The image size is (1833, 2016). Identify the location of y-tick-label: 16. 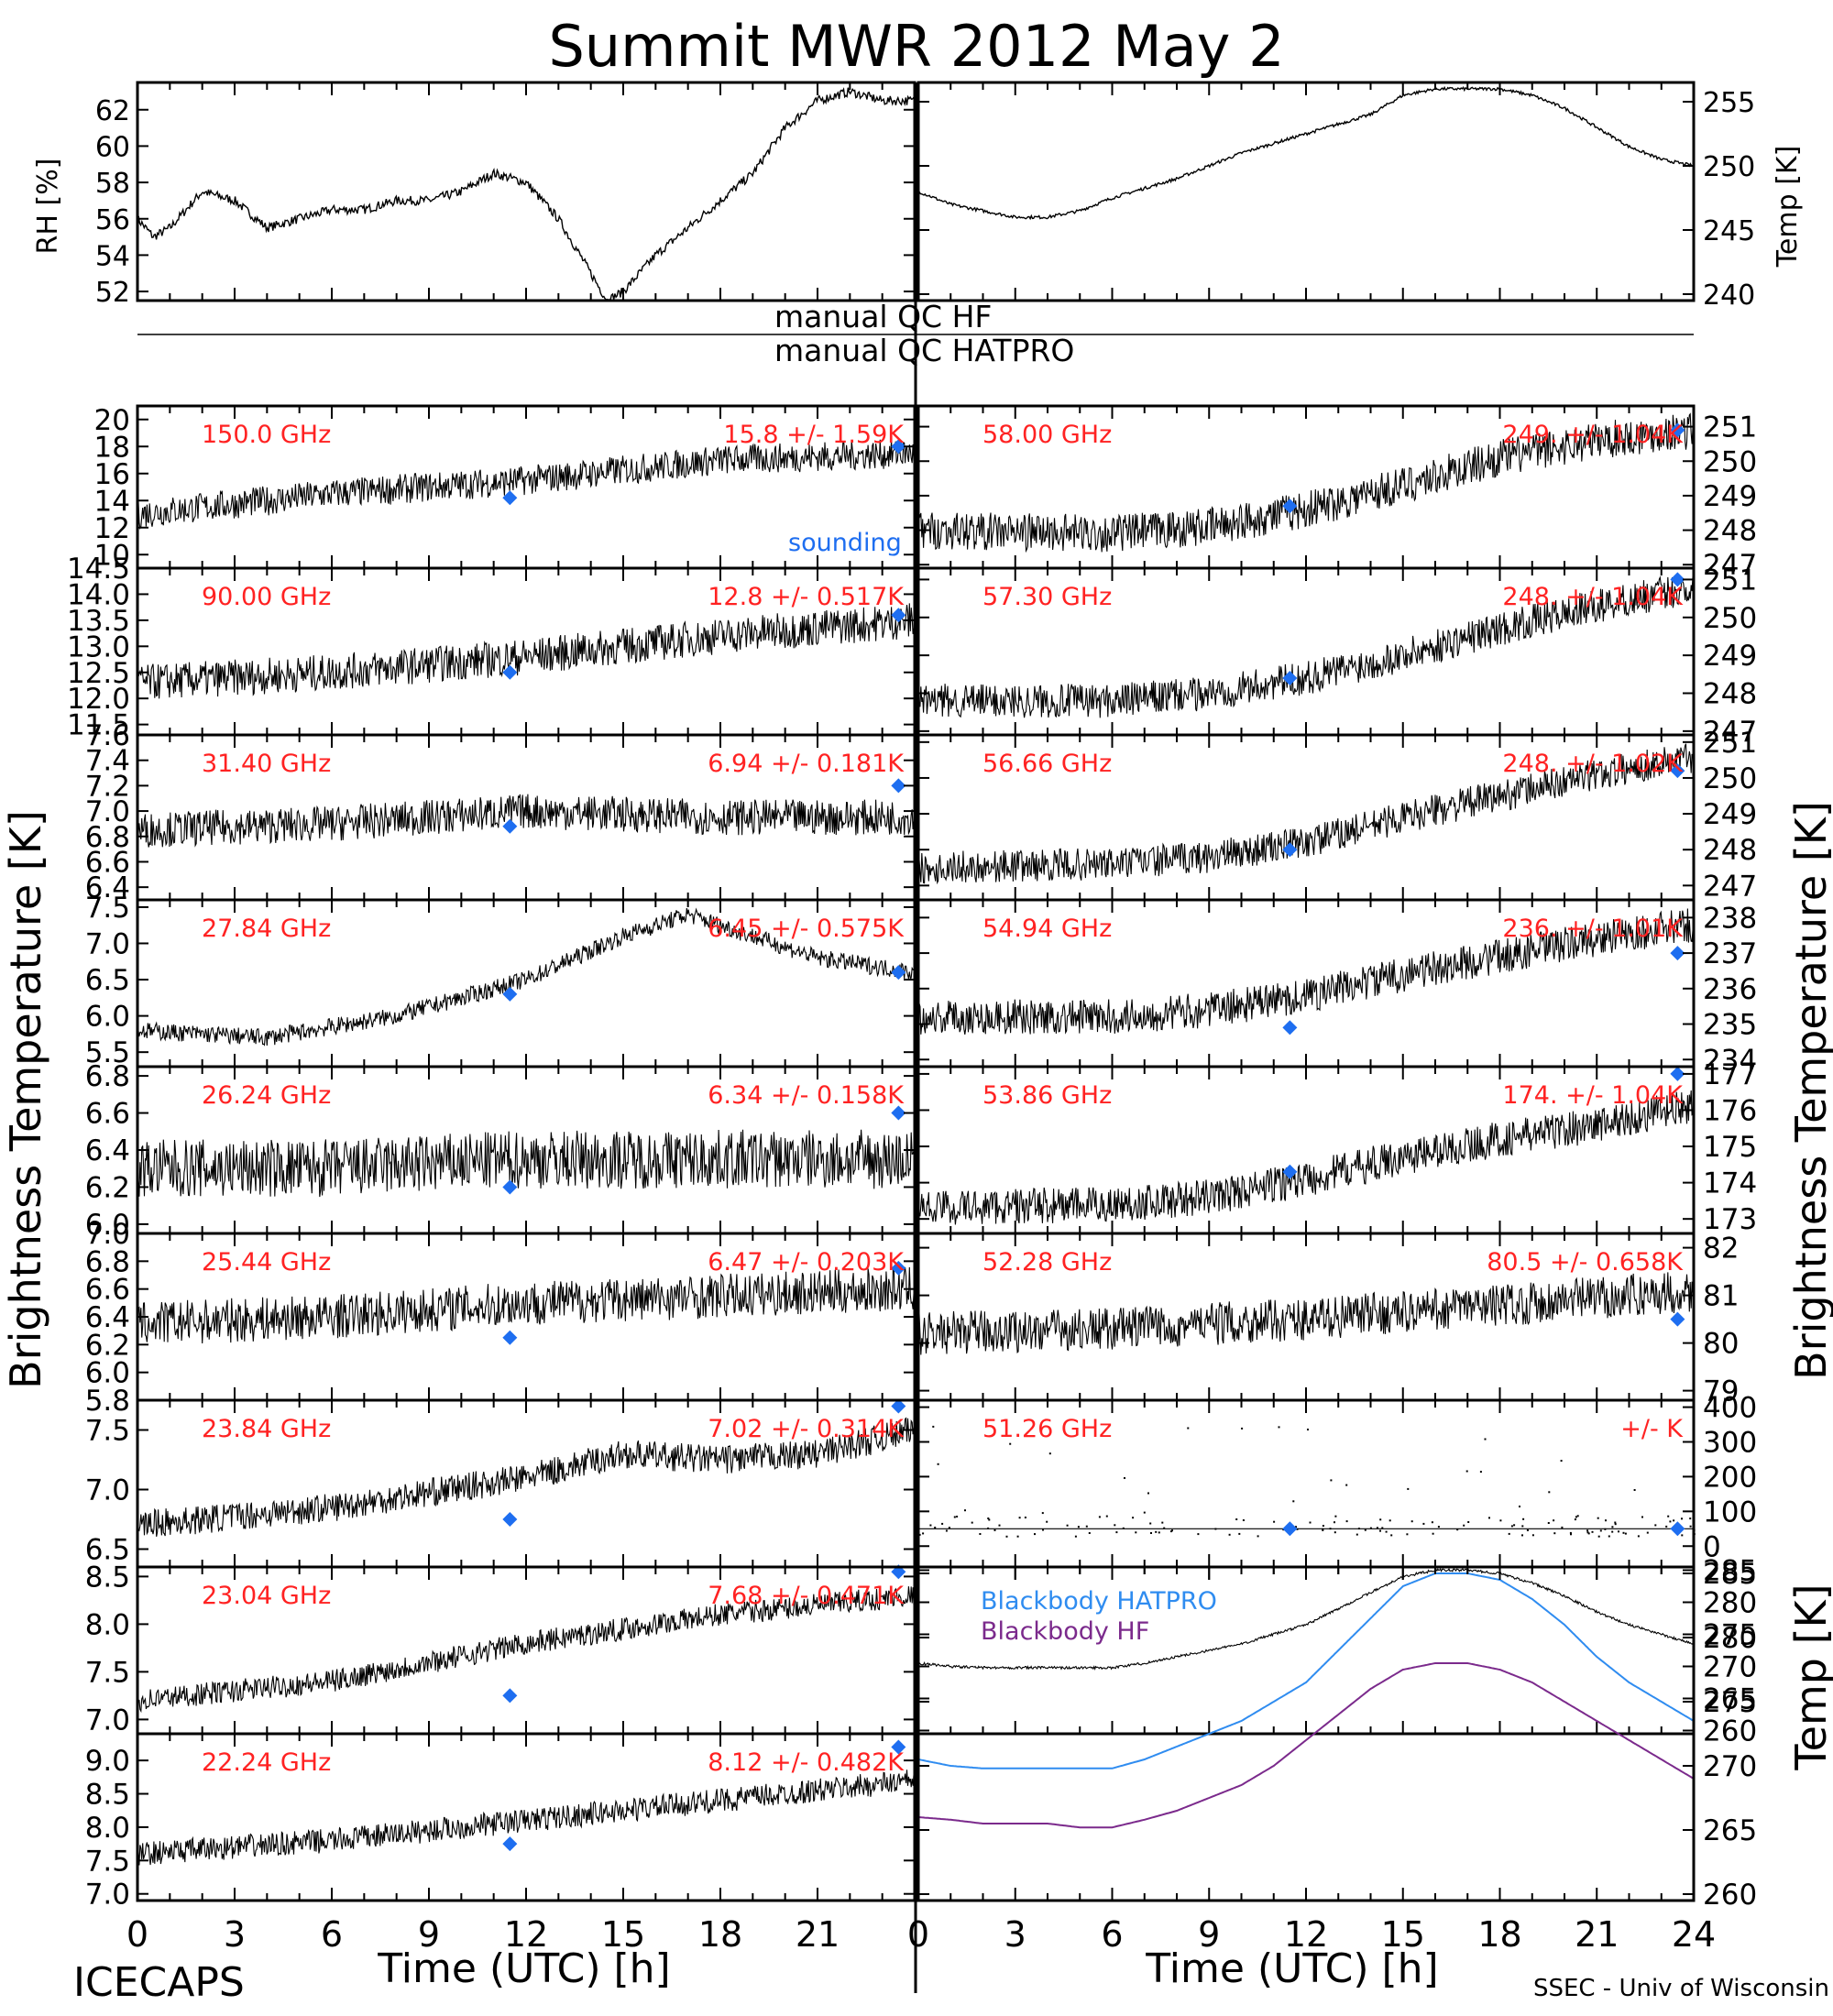
(112, 474).